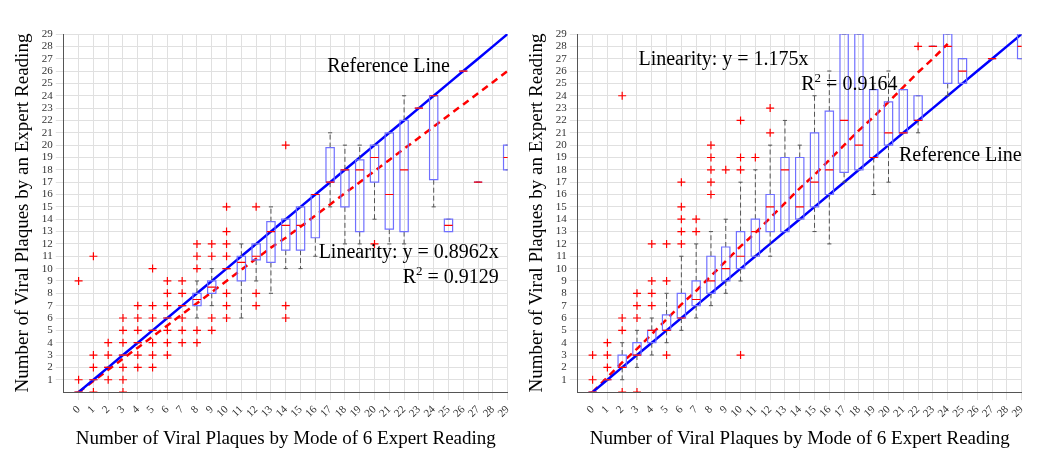 The image size is (1043, 465). I want to click on y-tick-label: 9, so click(50, 279).